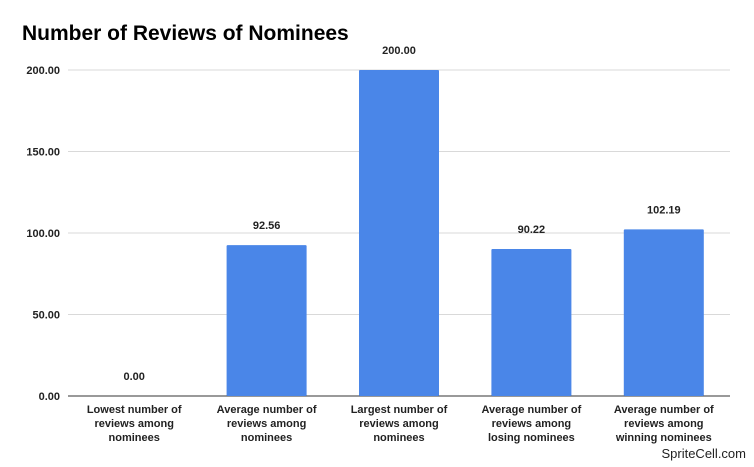  Describe the element at coordinates (532, 230) in the screenshot. I see `data-label: 90.22` at that location.